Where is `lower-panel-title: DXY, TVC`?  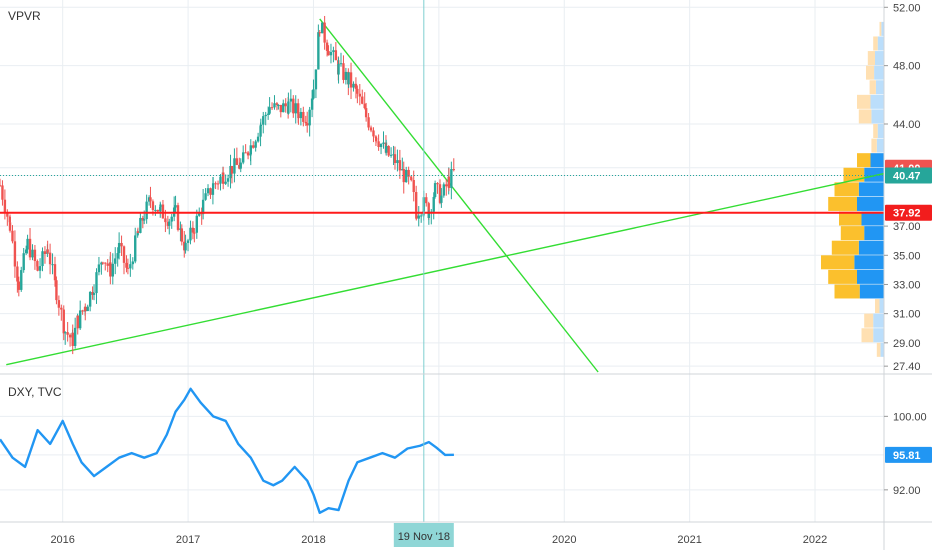
lower-panel-title: DXY, TVC is located at coordinates (35, 392).